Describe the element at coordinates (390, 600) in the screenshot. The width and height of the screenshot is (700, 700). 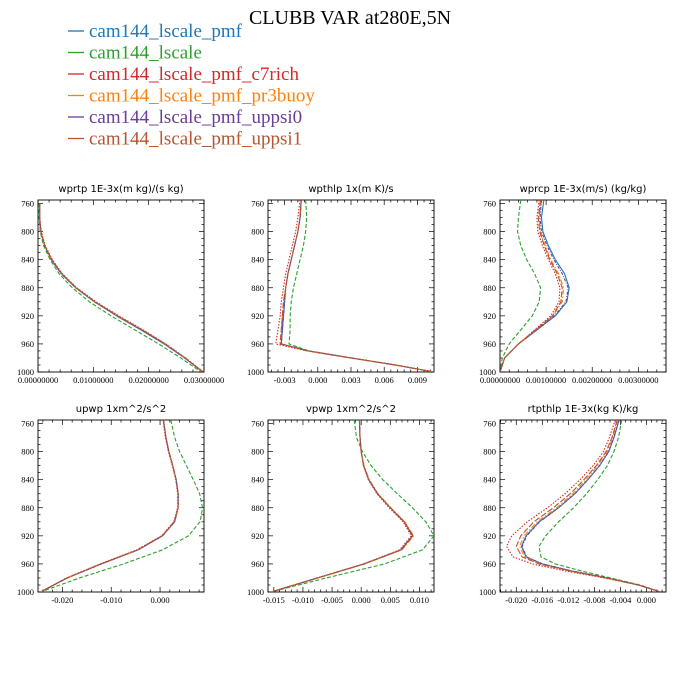
I see `x-tick-label: 0.005` at that location.